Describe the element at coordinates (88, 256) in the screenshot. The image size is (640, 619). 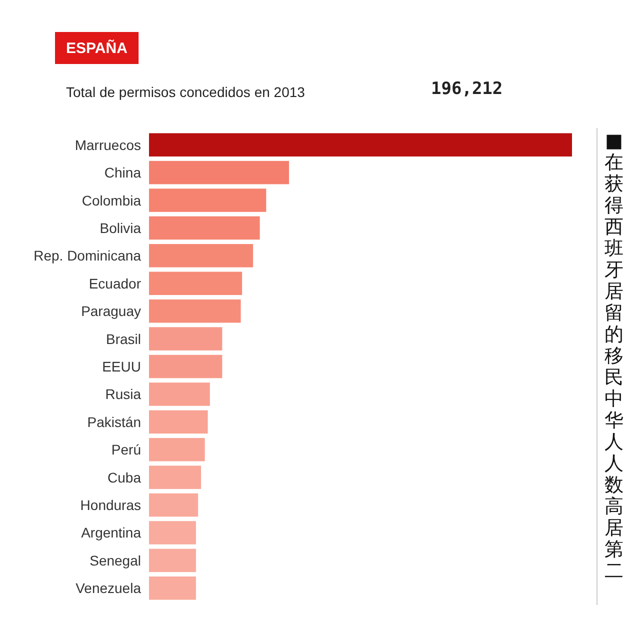
I see `y-tick-label: Rep. Dominicana` at that location.